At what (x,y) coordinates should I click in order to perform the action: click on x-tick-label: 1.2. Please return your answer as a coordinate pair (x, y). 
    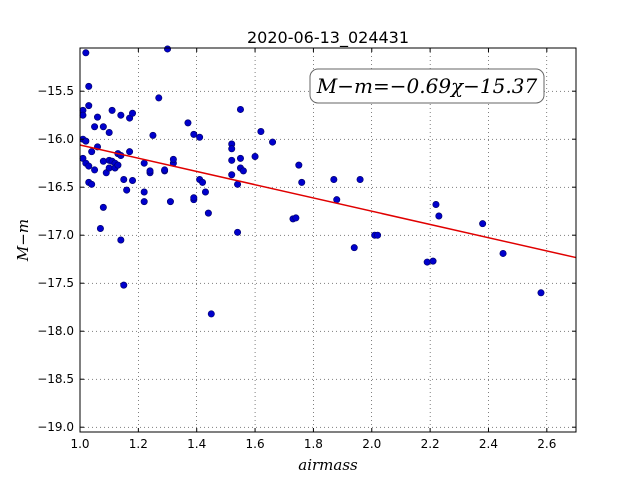
    Looking at the image, I should click on (138, 444).